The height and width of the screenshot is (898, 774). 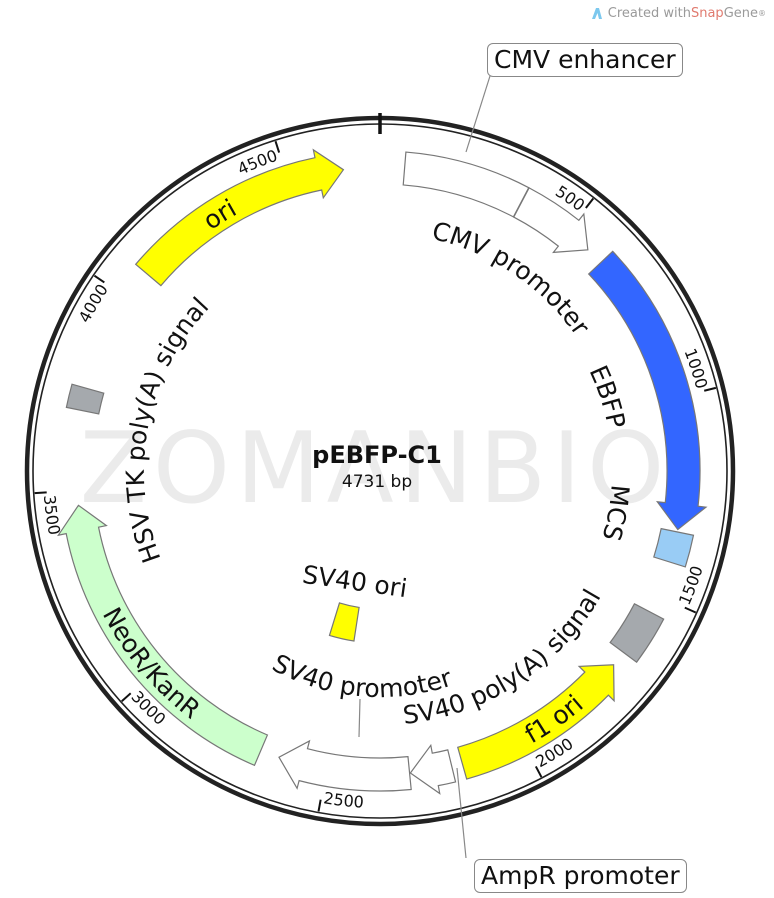 What do you see at coordinates (345, 765) in the screenshot?
I see `feature-sv40-promoter` at bounding box center [345, 765].